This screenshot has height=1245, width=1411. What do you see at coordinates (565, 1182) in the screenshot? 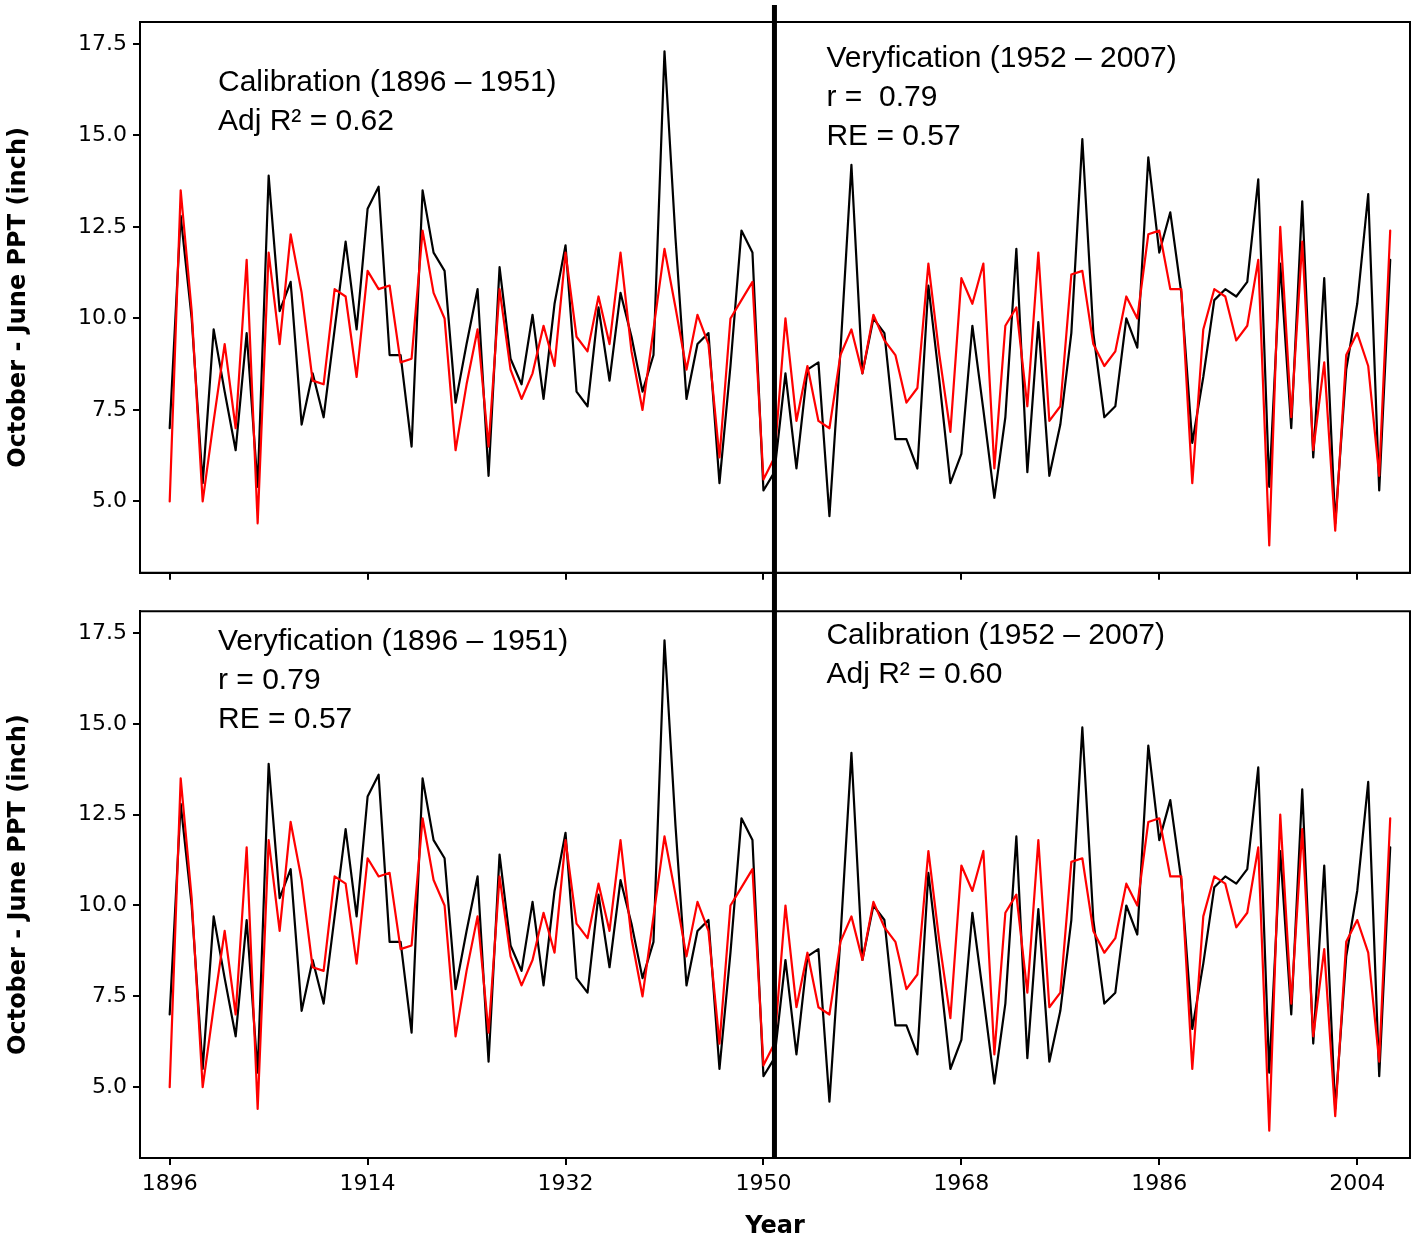
I see `x-tick-label: 1932` at bounding box center [565, 1182].